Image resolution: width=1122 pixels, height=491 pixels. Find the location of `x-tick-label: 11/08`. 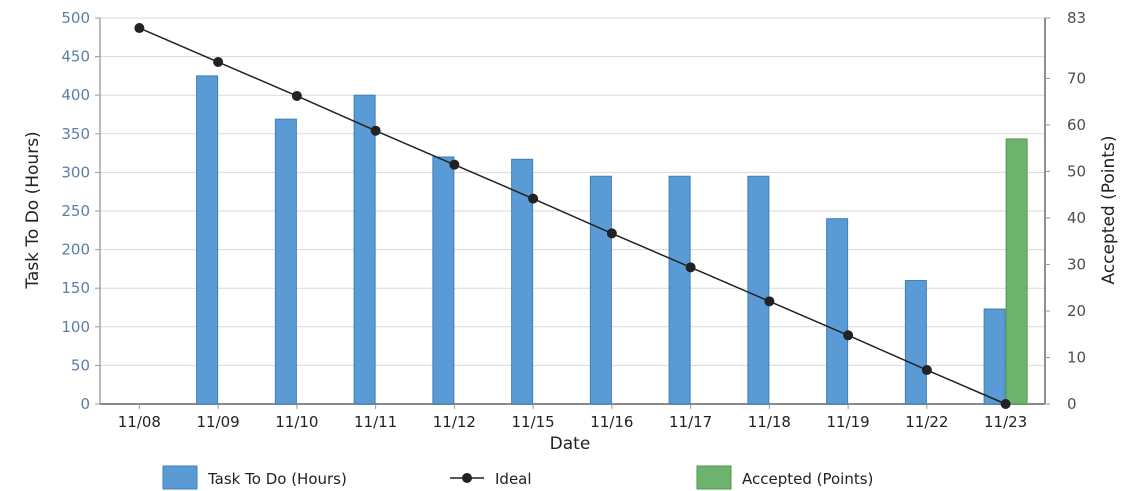

x-tick-label: 11/08 is located at coordinates (139, 422).